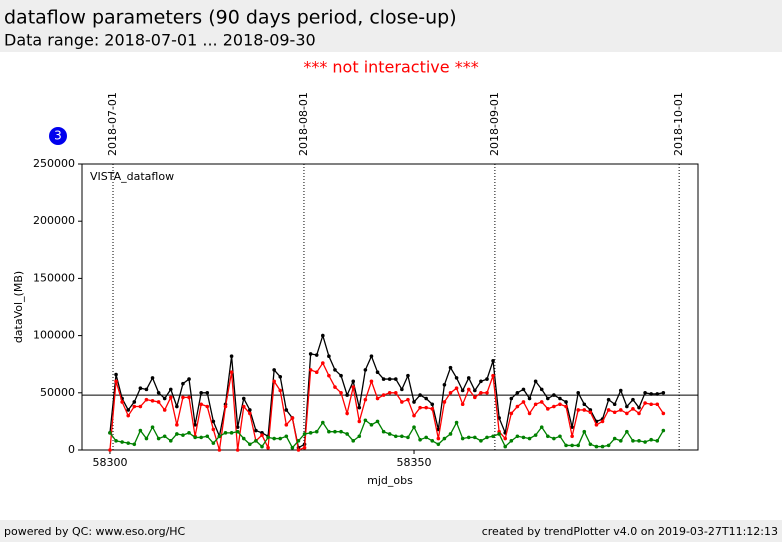  What do you see at coordinates (57, 392) in the screenshot?
I see `y-tick-label: 50000` at bounding box center [57, 392].